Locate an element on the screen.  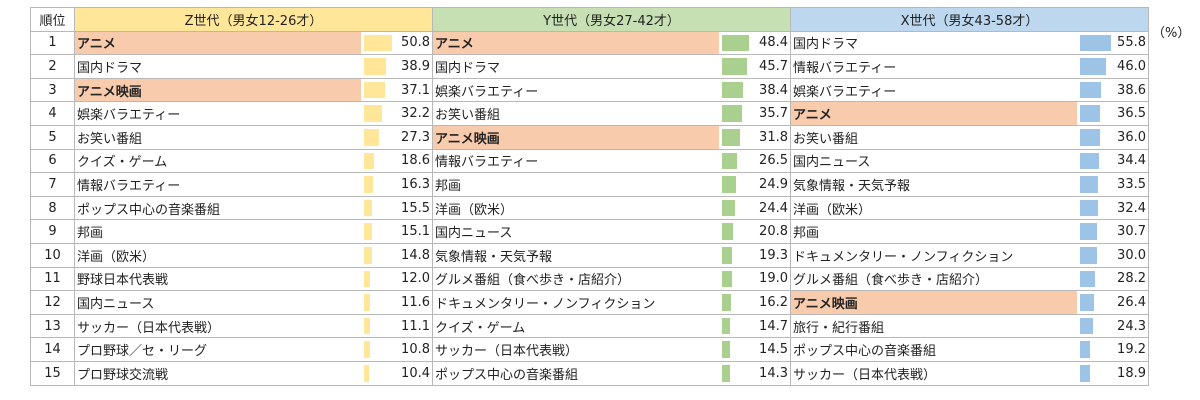
x-value-cell: 32.4 is located at coordinates (1112, 208).